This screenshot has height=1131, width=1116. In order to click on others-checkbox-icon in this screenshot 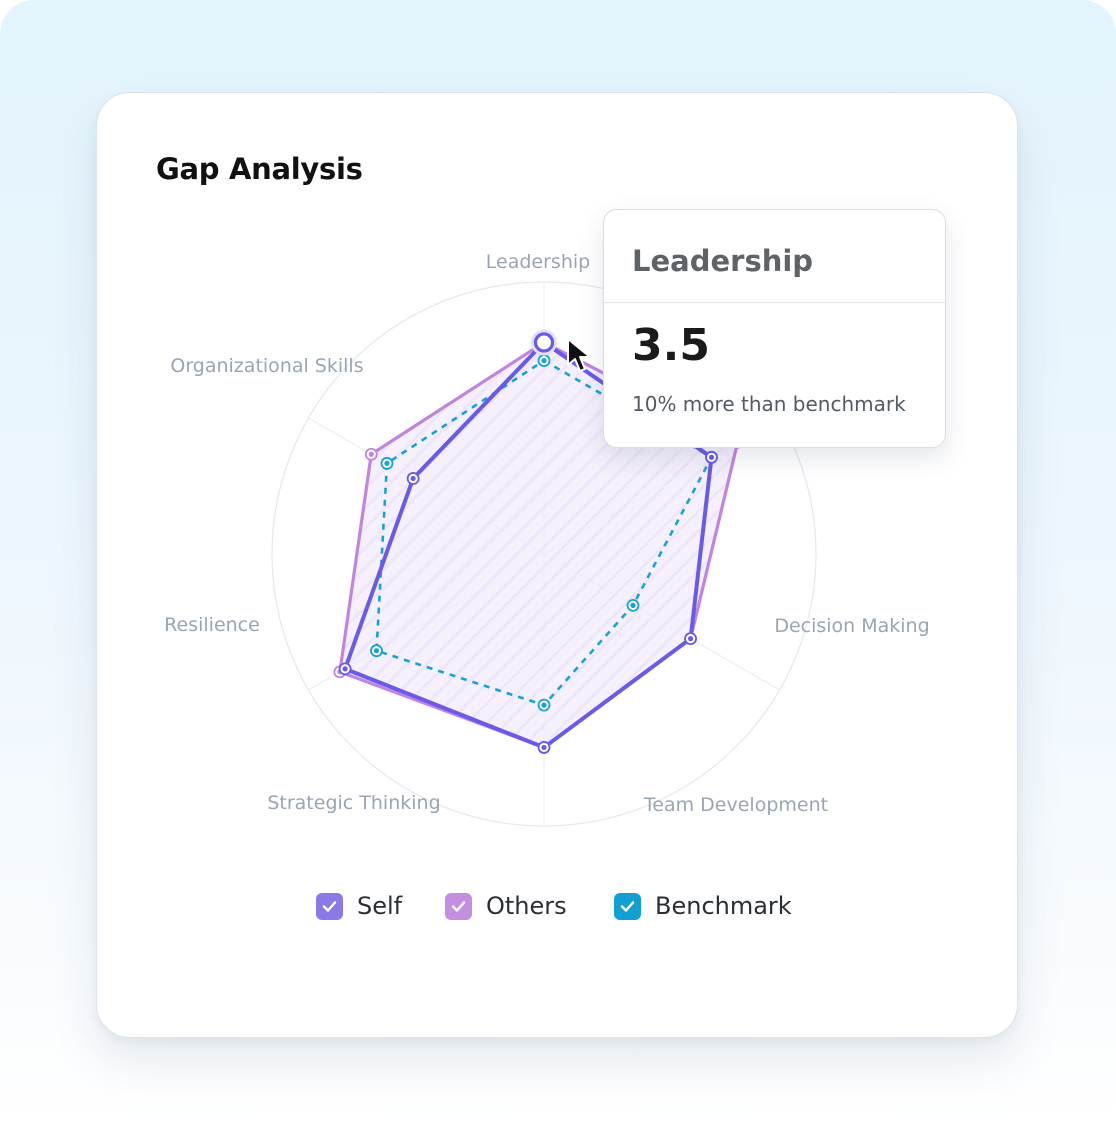, I will do `click(458, 906)`.